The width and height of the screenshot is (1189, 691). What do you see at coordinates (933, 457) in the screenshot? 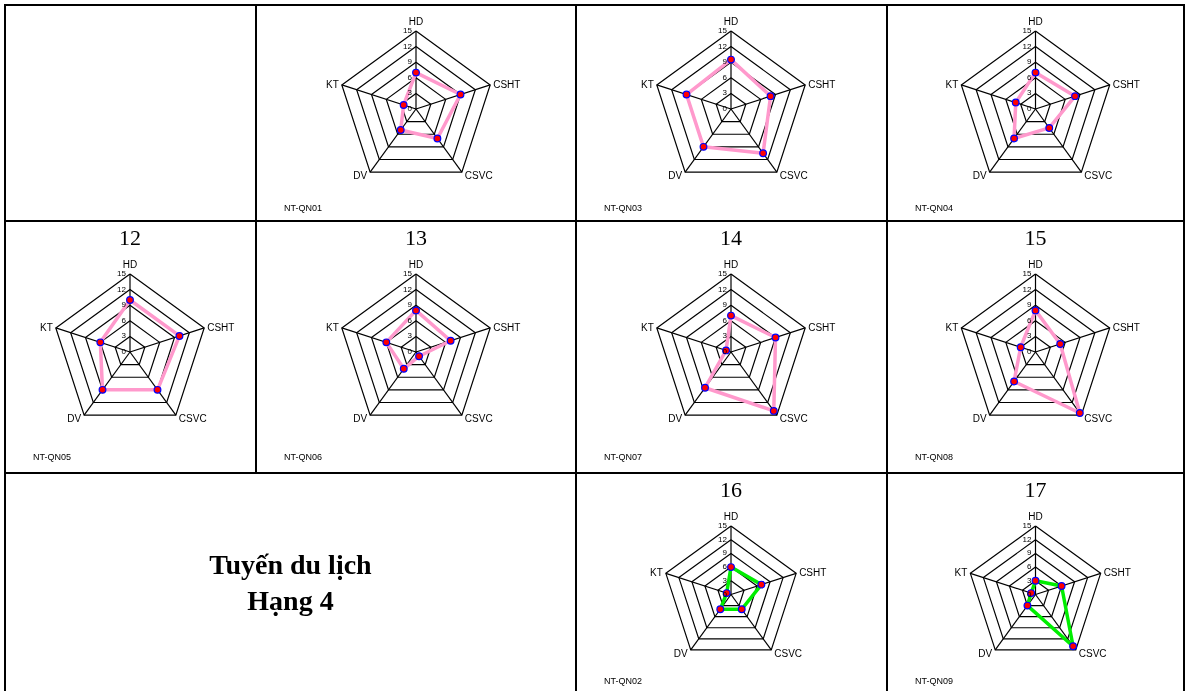
I see `text: NT-QN08` at bounding box center [933, 457].